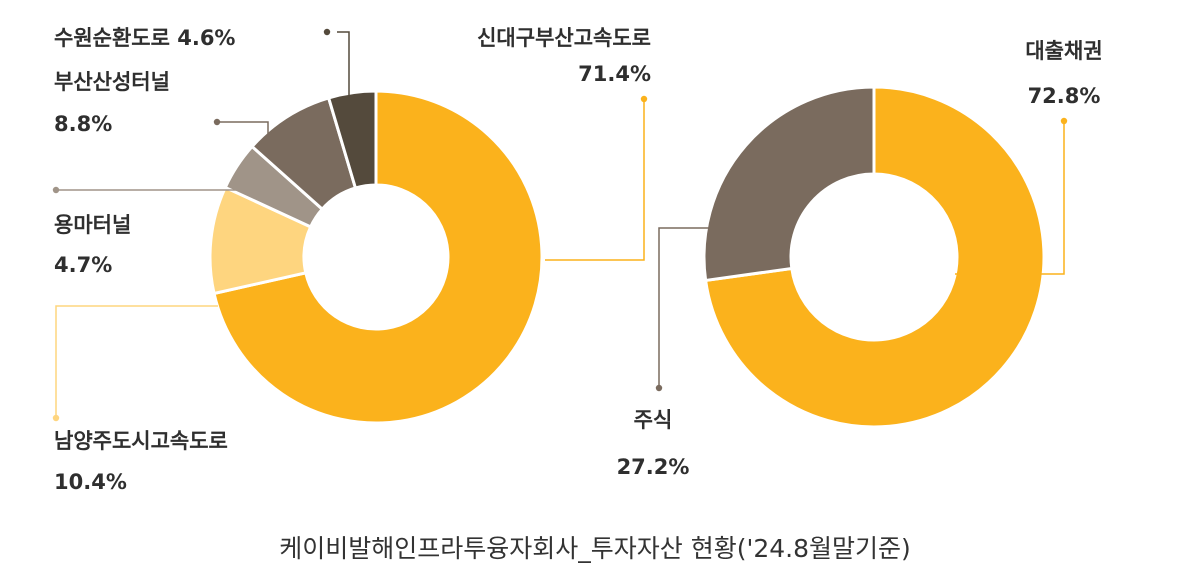  I want to click on label-loans-name: 대출채권, so click(1063, 51).